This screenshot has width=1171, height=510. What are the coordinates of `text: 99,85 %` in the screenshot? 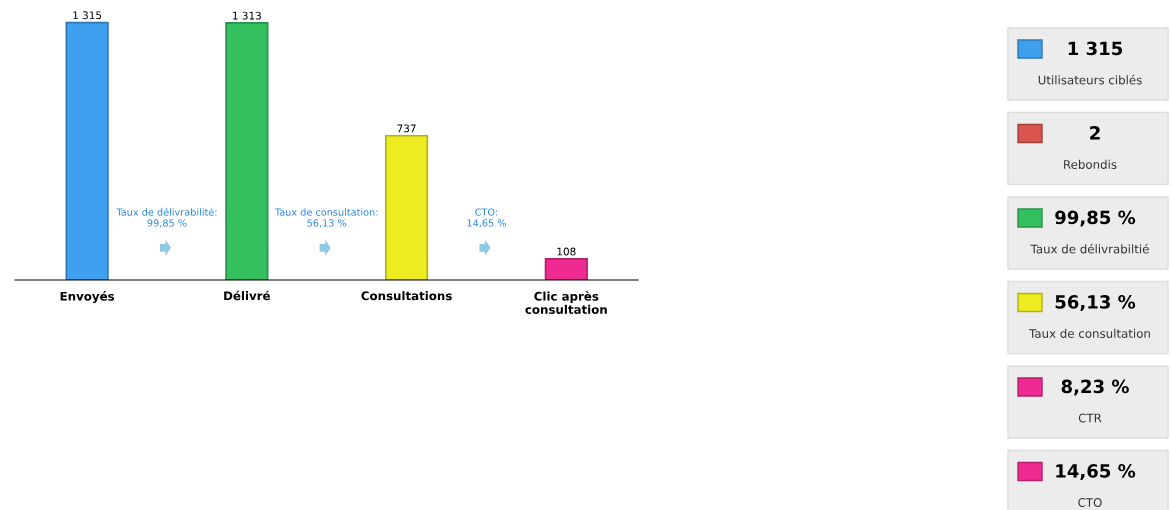 It's located at (1095, 218).